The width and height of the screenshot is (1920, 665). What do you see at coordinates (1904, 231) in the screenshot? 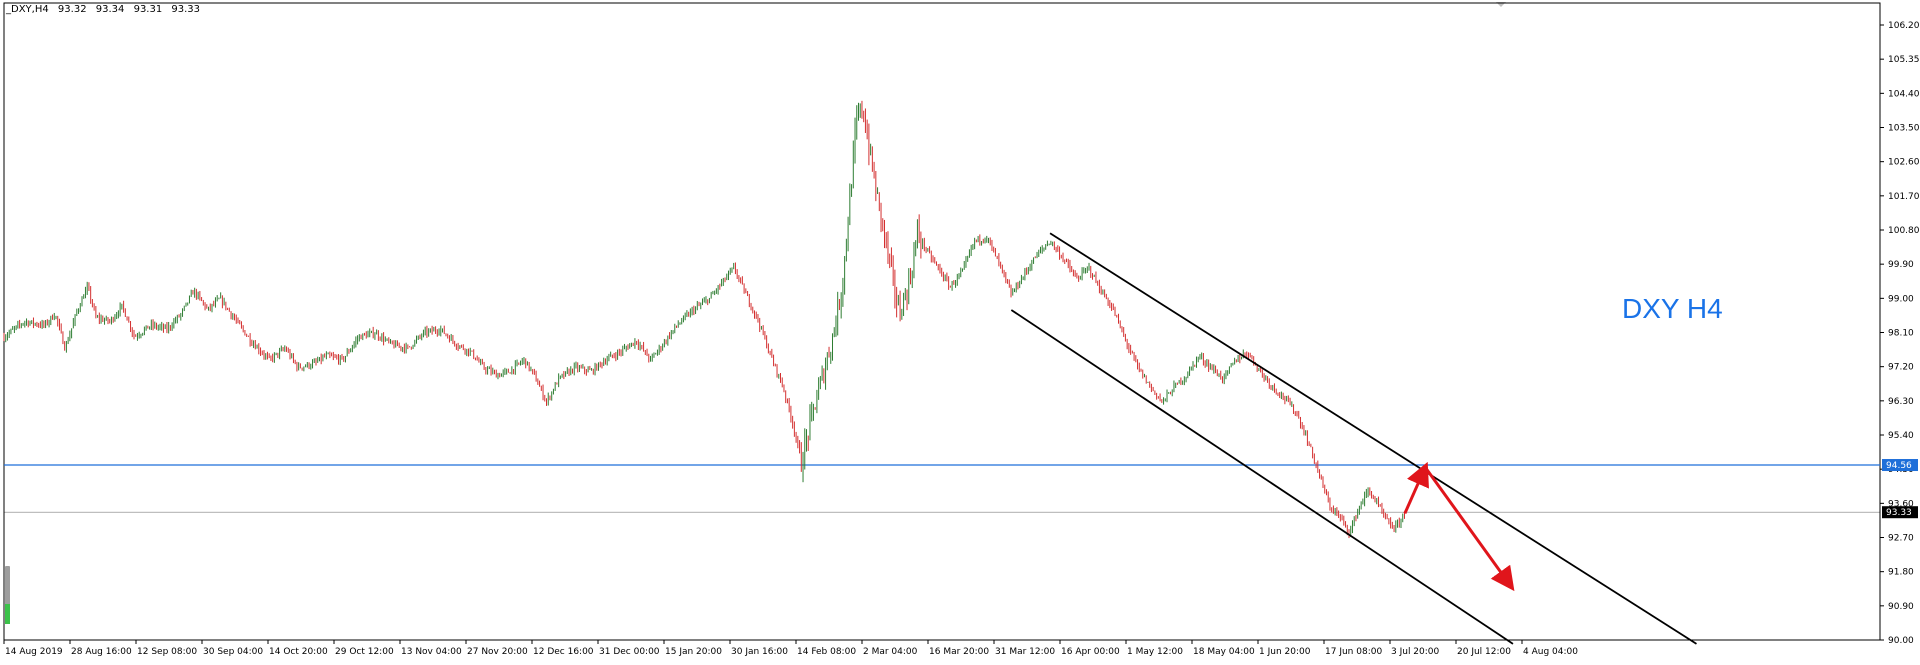
I see `y-tick-label: 100.80` at bounding box center [1904, 231].